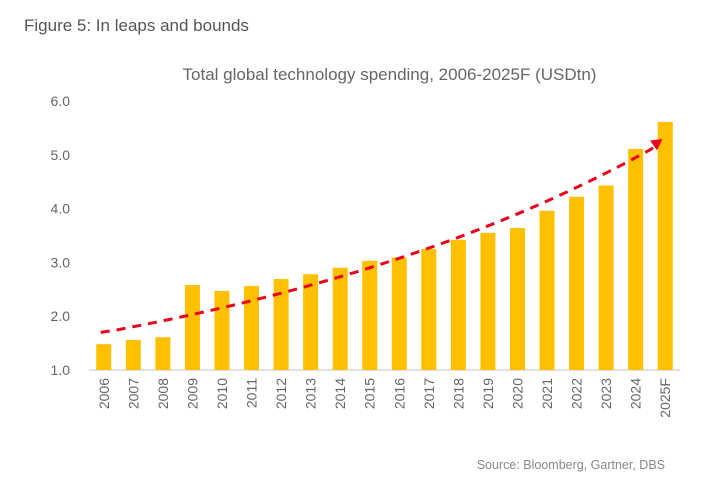 The image size is (703, 493). I want to click on y-tick-label: 5.0, so click(61, 155).